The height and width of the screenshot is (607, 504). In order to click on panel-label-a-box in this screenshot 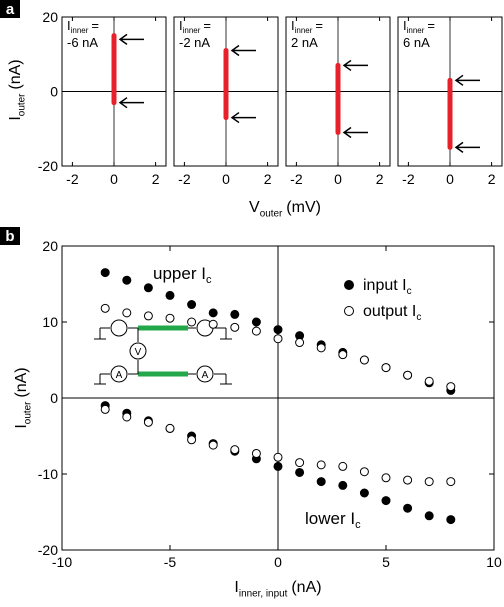, I will do `click(10, 9)`.